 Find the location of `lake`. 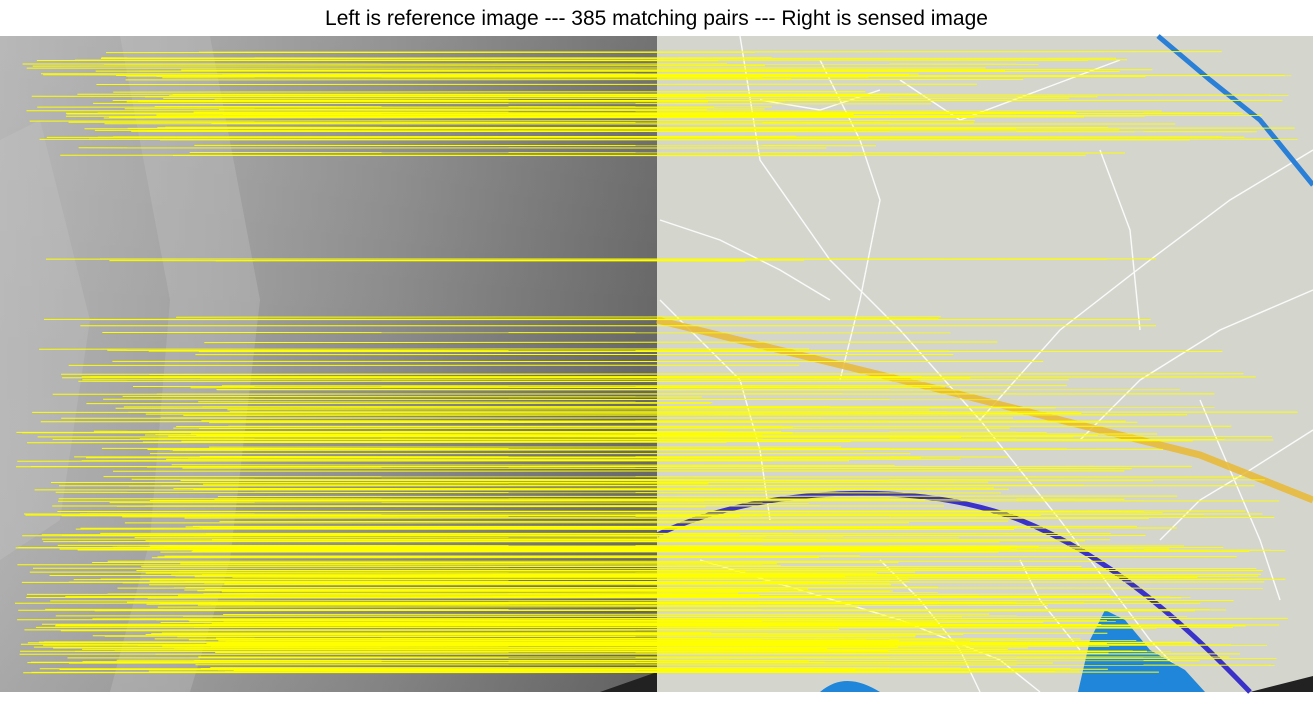

lake is located at coordinates (850, 686).